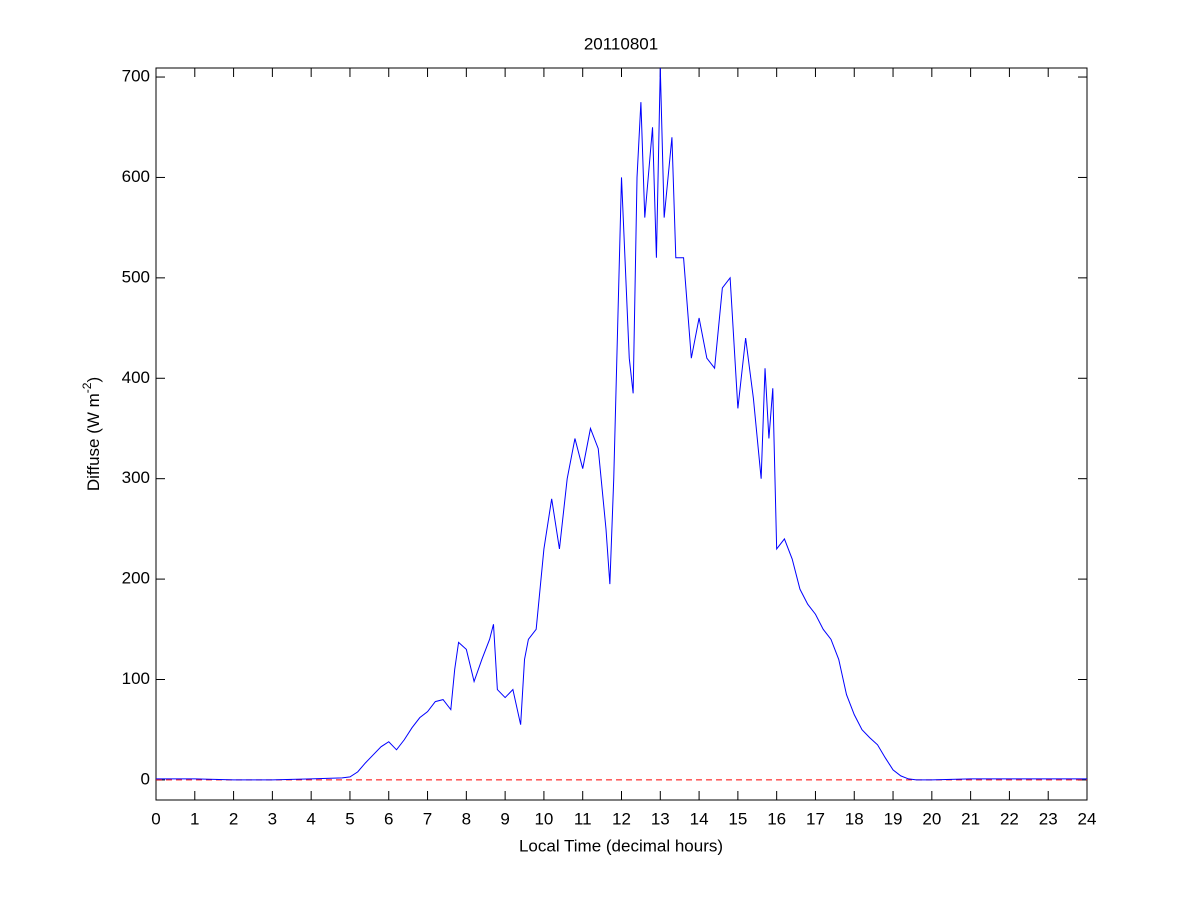  I want to click on x-tick-label: 4, so click(310, 818).